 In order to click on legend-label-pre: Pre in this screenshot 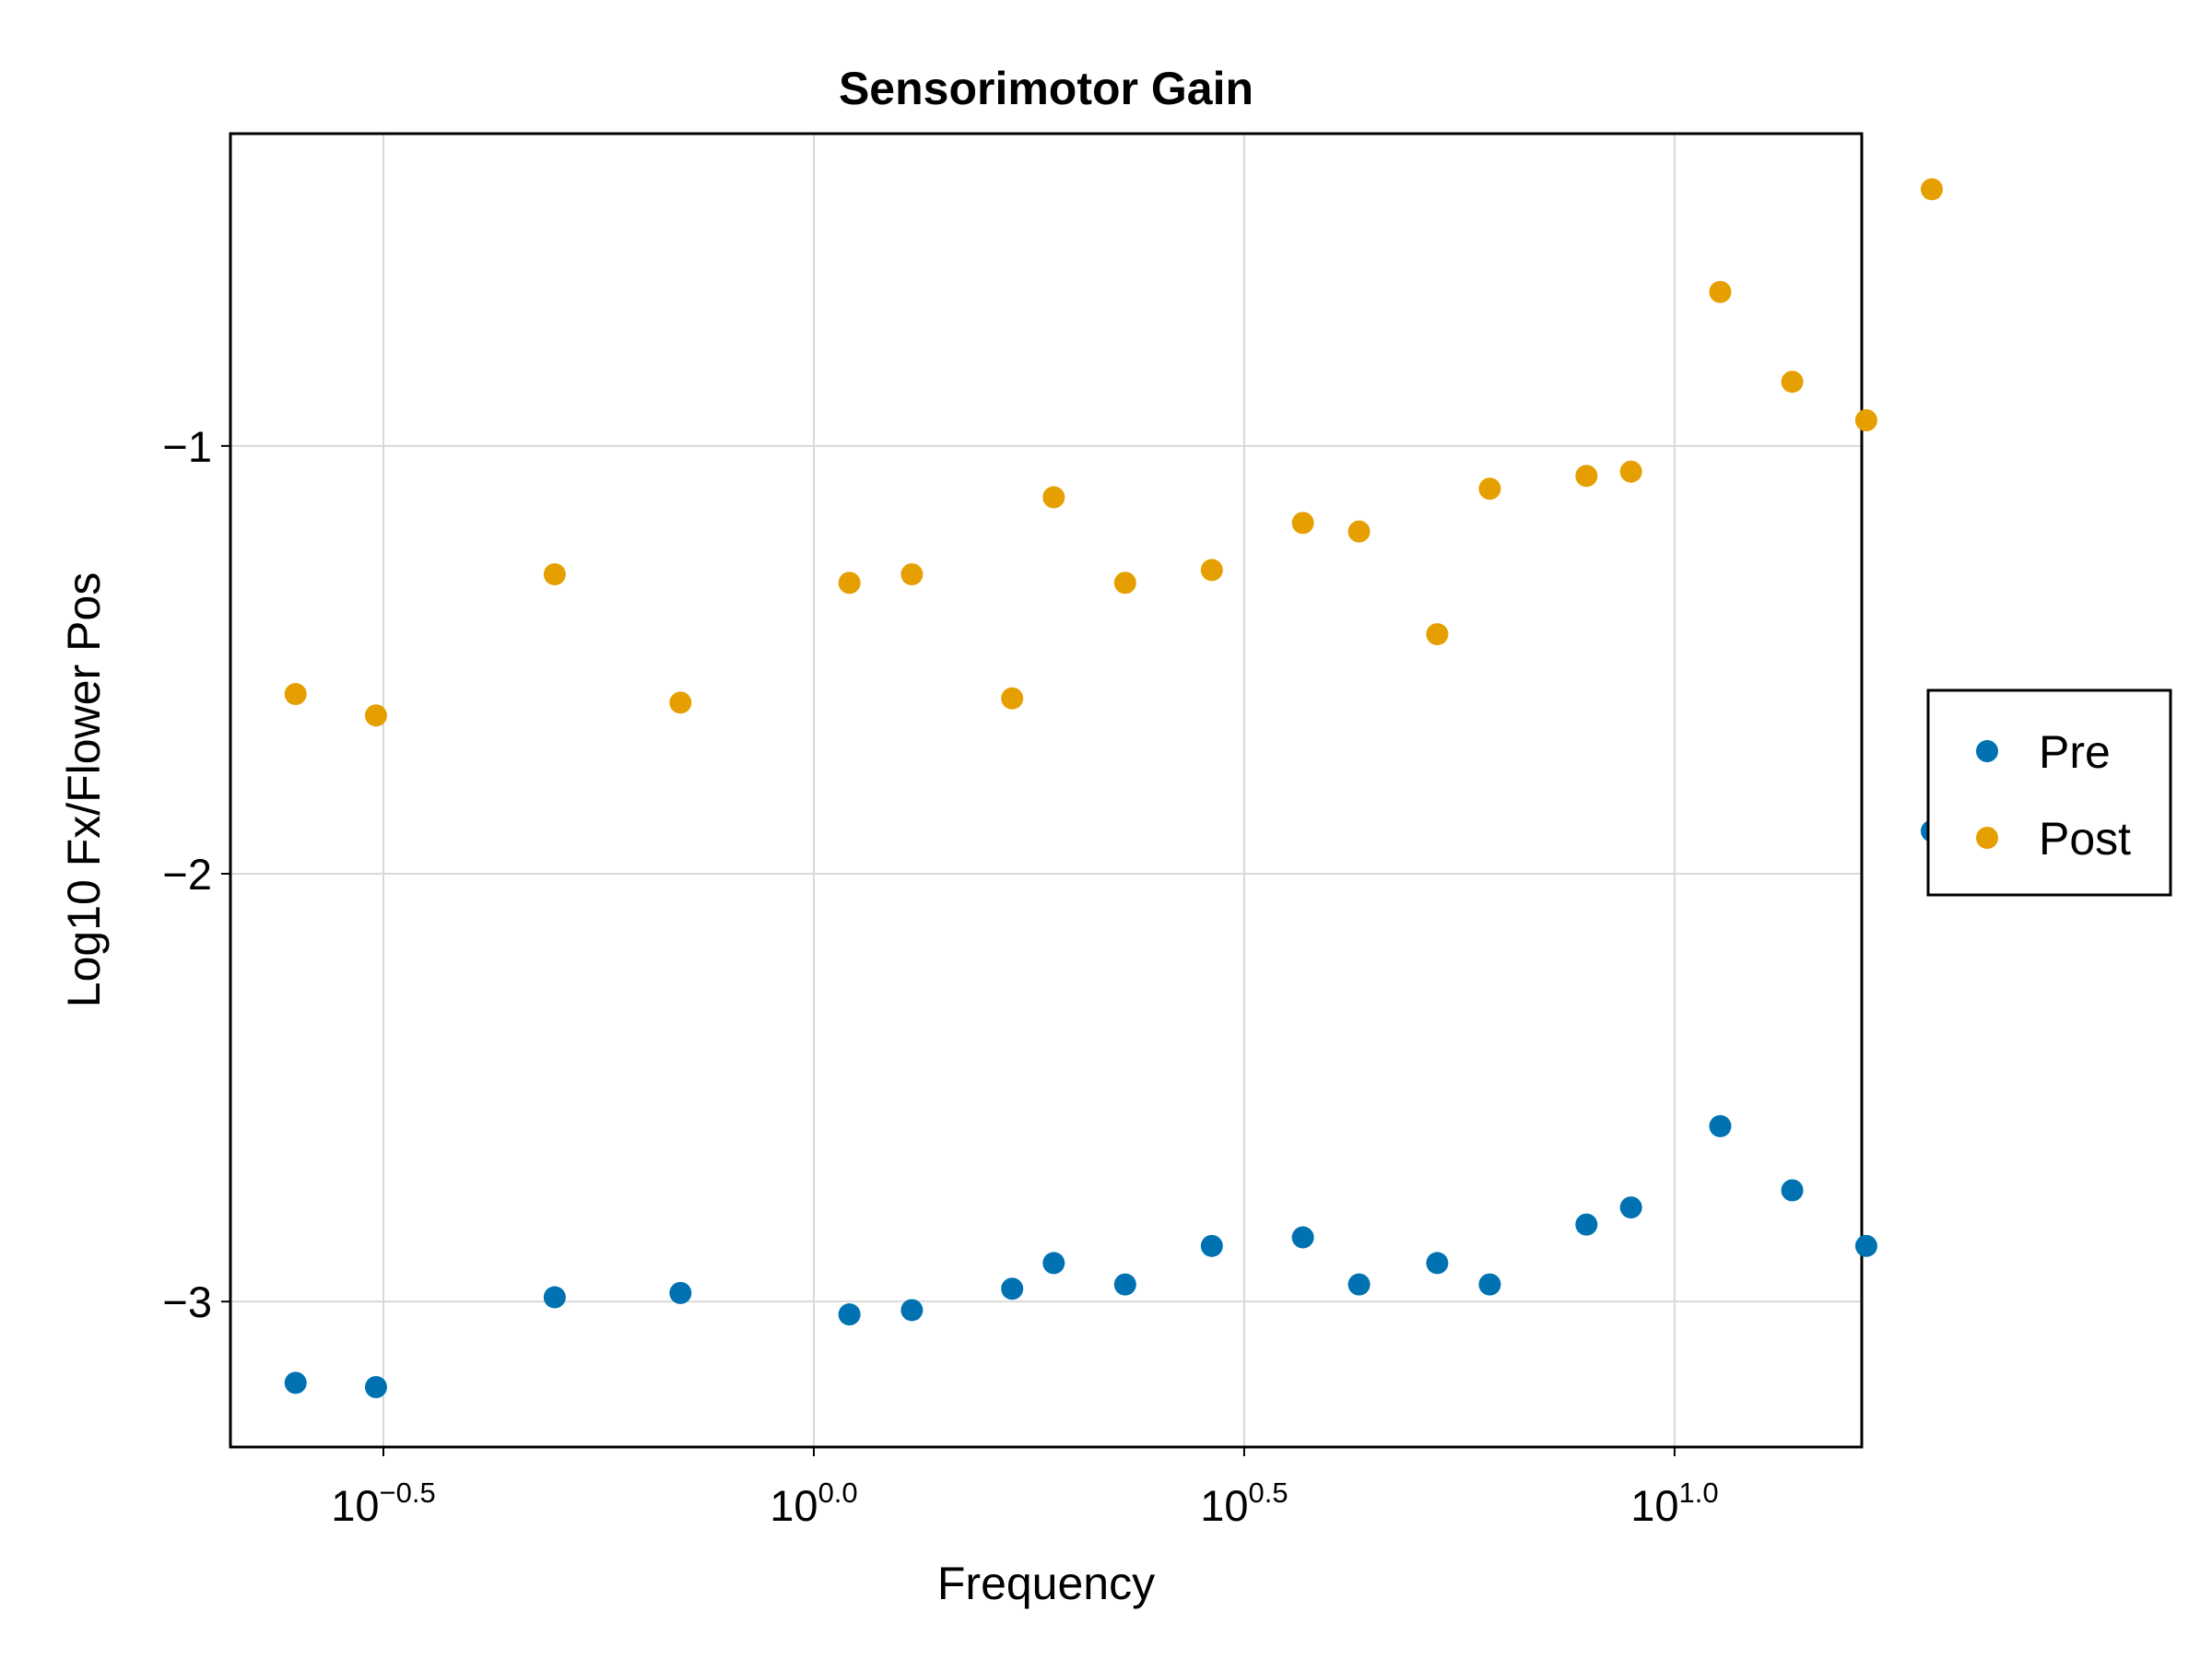, I will do `click(2075, 752)`.